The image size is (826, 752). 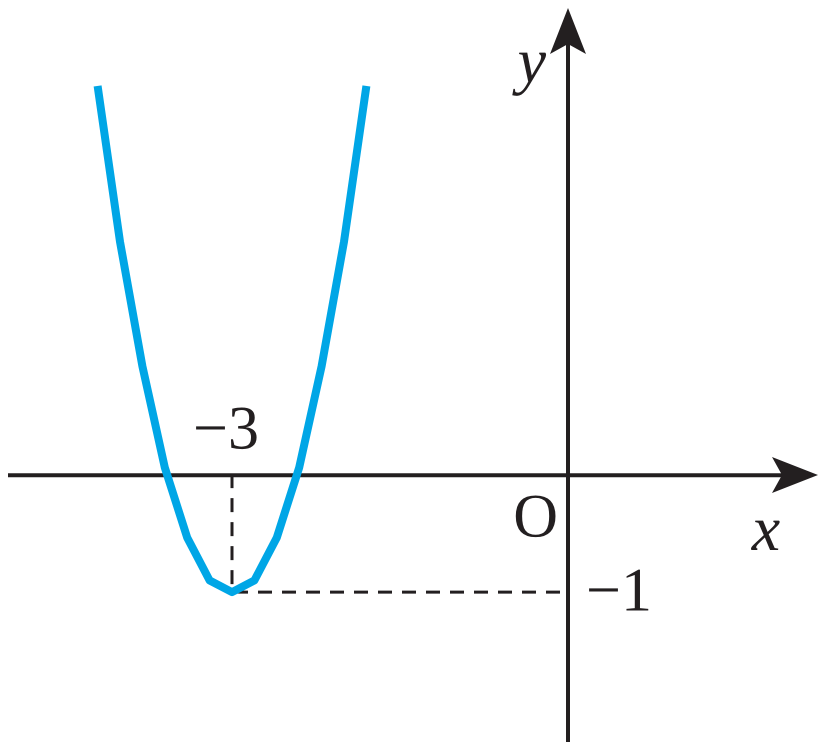 What do you see at coordinates (619, 590) in the screenshot?
I see `ref-line-label: −1` at bounding box center [619, 590].